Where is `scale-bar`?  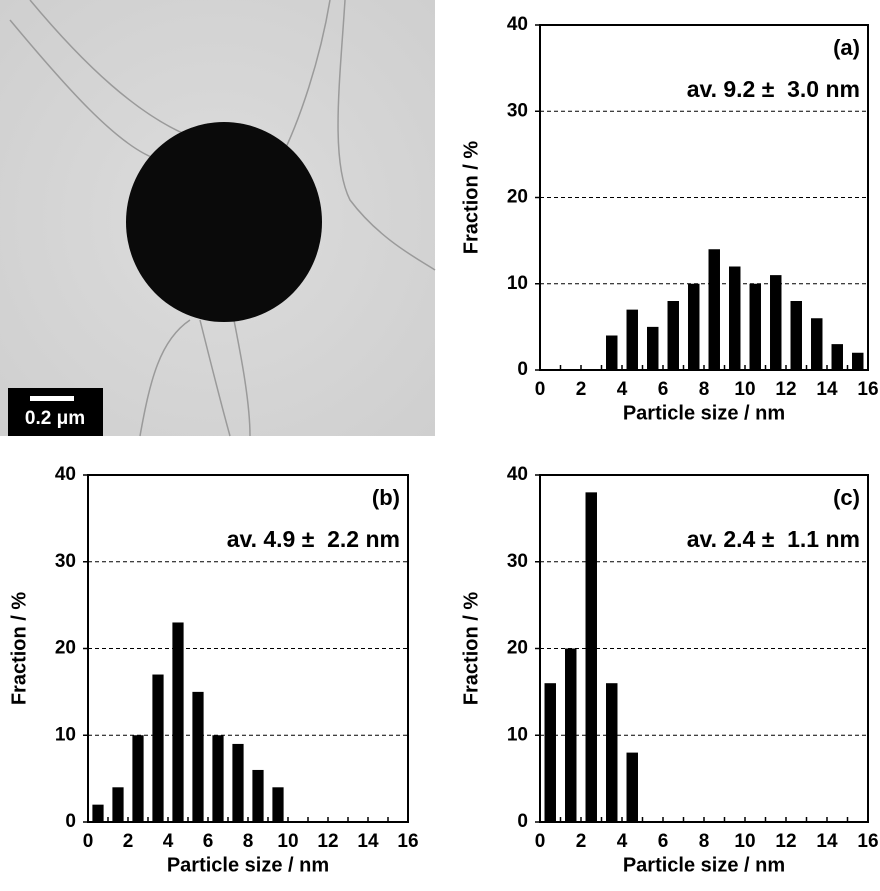 scale-bar is located at coordinates (52, 398).